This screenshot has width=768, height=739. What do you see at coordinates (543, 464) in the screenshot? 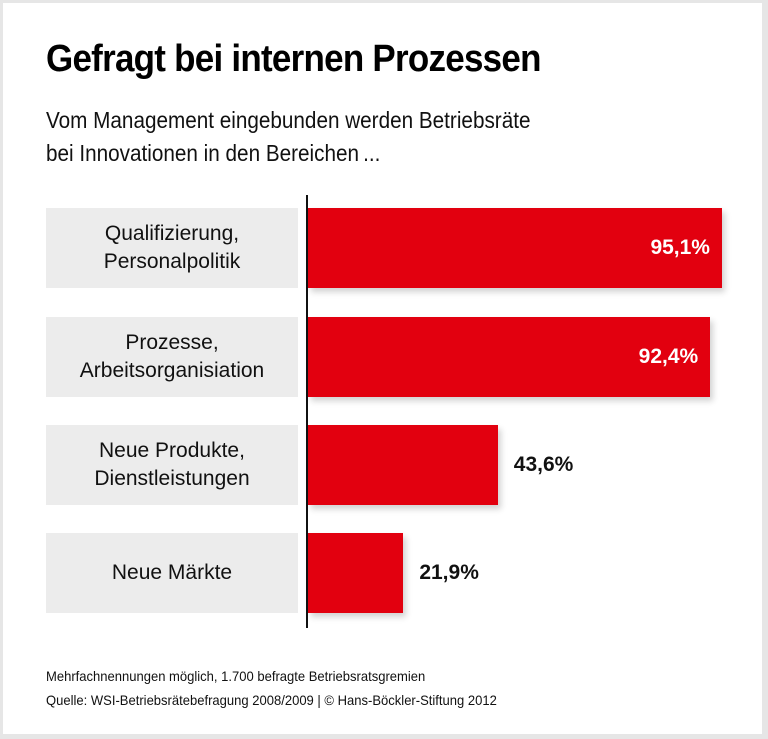
I see `value-label: 43,6%` at bounding box center [543, 464].